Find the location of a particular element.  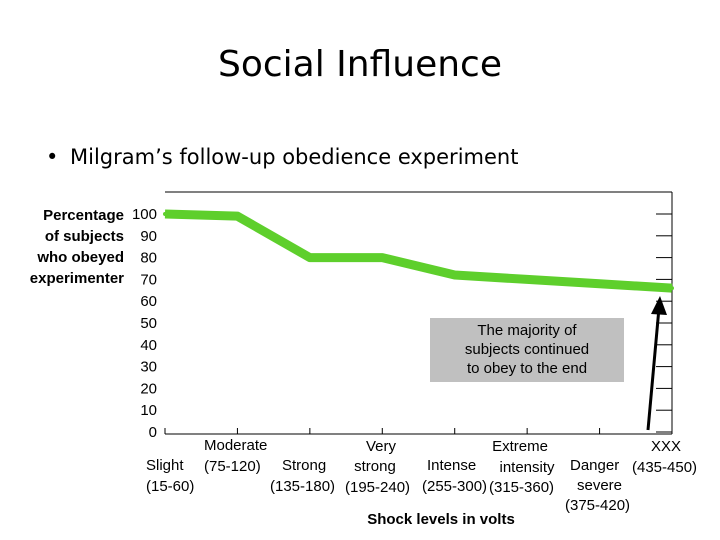

x-axis-title: Shock levels in volts is located at coordinates (441, 519).